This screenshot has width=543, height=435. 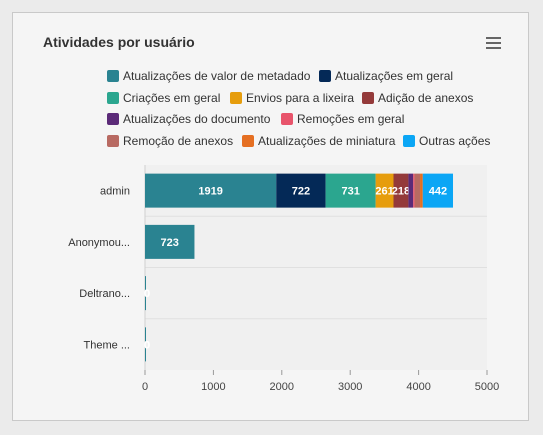 I want to click on x-tick-label: 0, so click(x=145, y=387).